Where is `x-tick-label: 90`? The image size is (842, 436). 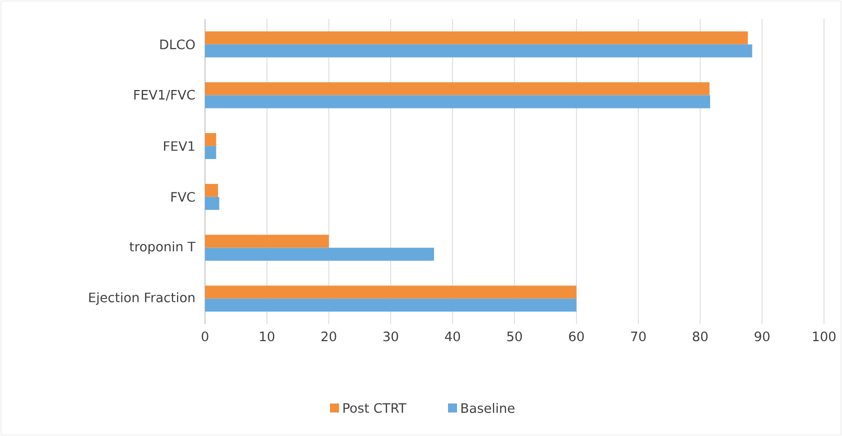
x-tick-label: 90 is located at coordinates (762, 337).